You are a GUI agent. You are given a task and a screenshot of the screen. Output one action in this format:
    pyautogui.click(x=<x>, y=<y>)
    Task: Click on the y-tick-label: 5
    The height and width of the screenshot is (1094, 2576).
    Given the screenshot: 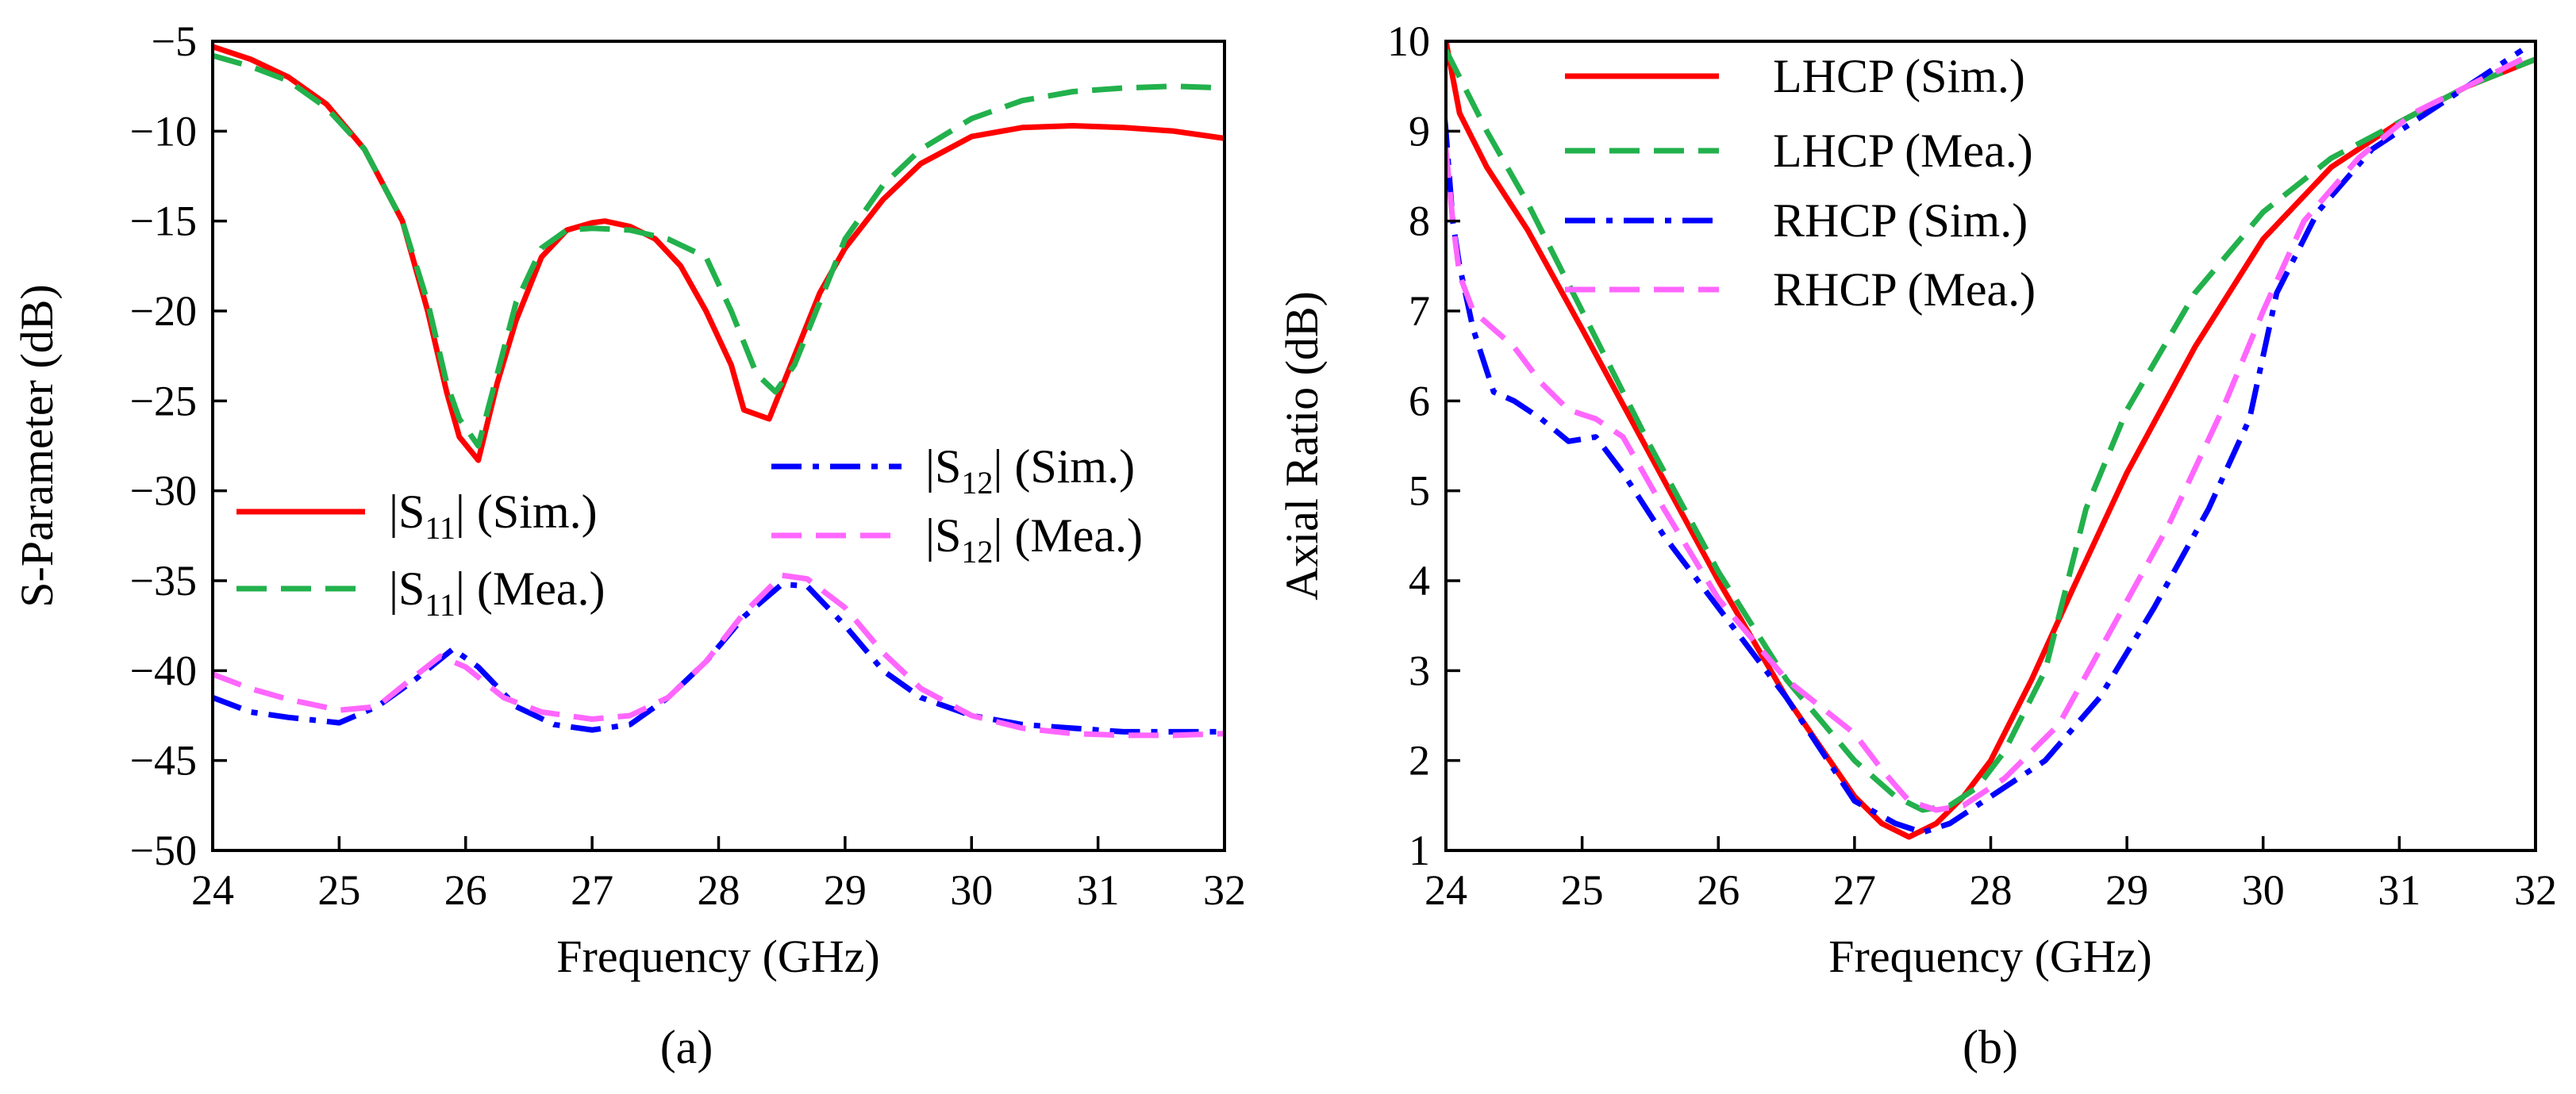 What is the action you would take?
    pyautogui.click(x=1419, y=491)
    